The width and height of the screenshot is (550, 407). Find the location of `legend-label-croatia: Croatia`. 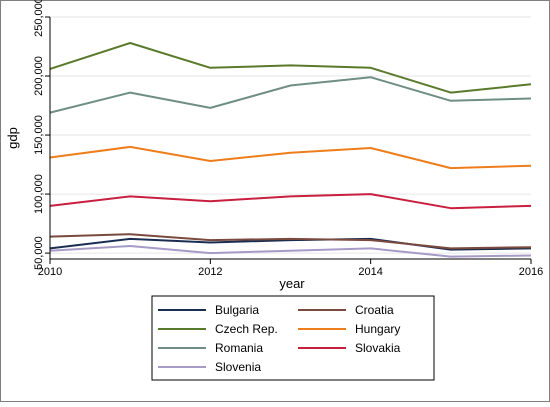

legend-label-croatia: Croatia is located at coordinates (374, 310).